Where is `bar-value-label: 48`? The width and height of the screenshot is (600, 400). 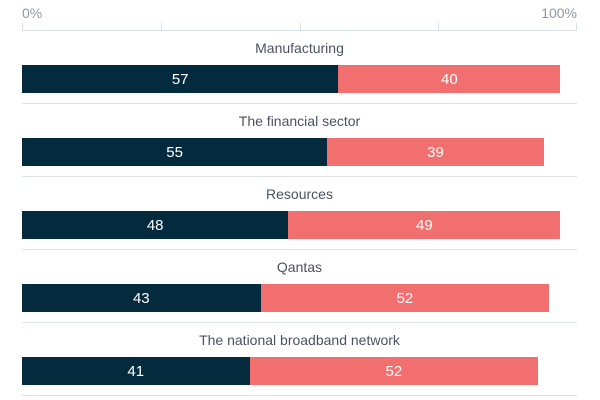
bar-value-label: 48 is located at coordinates (155, 225).